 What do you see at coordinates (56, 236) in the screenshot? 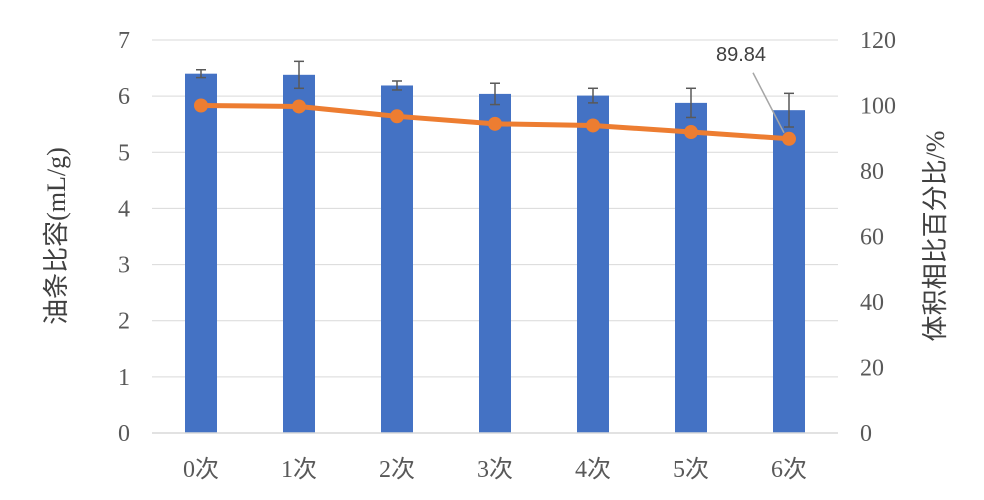
I see `y-axis-title-left: 油条比容(mL/g)` at bounding box center [56, 236].